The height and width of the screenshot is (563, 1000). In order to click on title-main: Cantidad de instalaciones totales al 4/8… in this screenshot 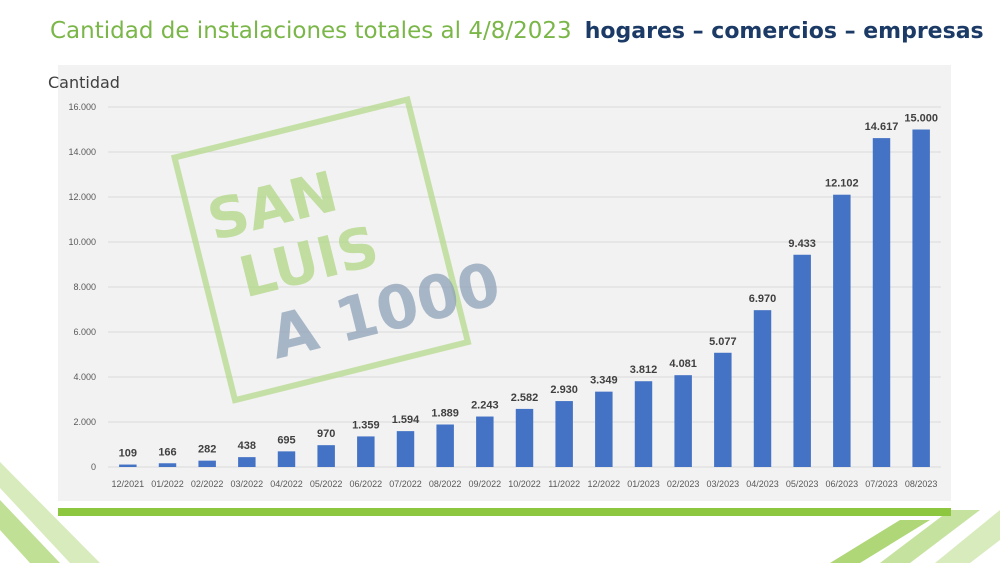, I will do `click(311, 31)`.